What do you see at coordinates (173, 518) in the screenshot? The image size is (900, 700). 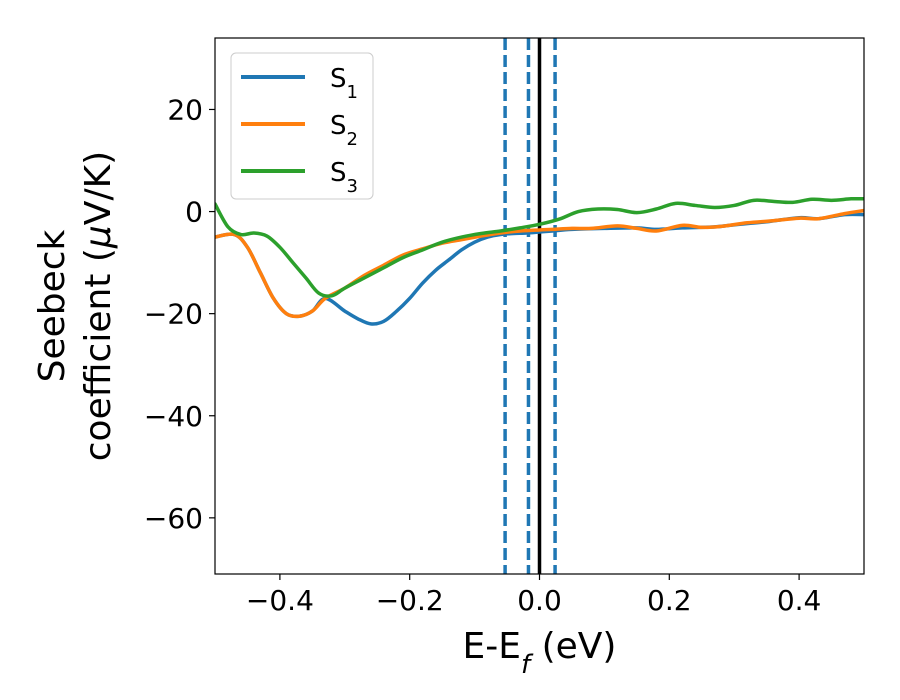 I see `y-tick-label: −60` at bounding box center [173, 518].